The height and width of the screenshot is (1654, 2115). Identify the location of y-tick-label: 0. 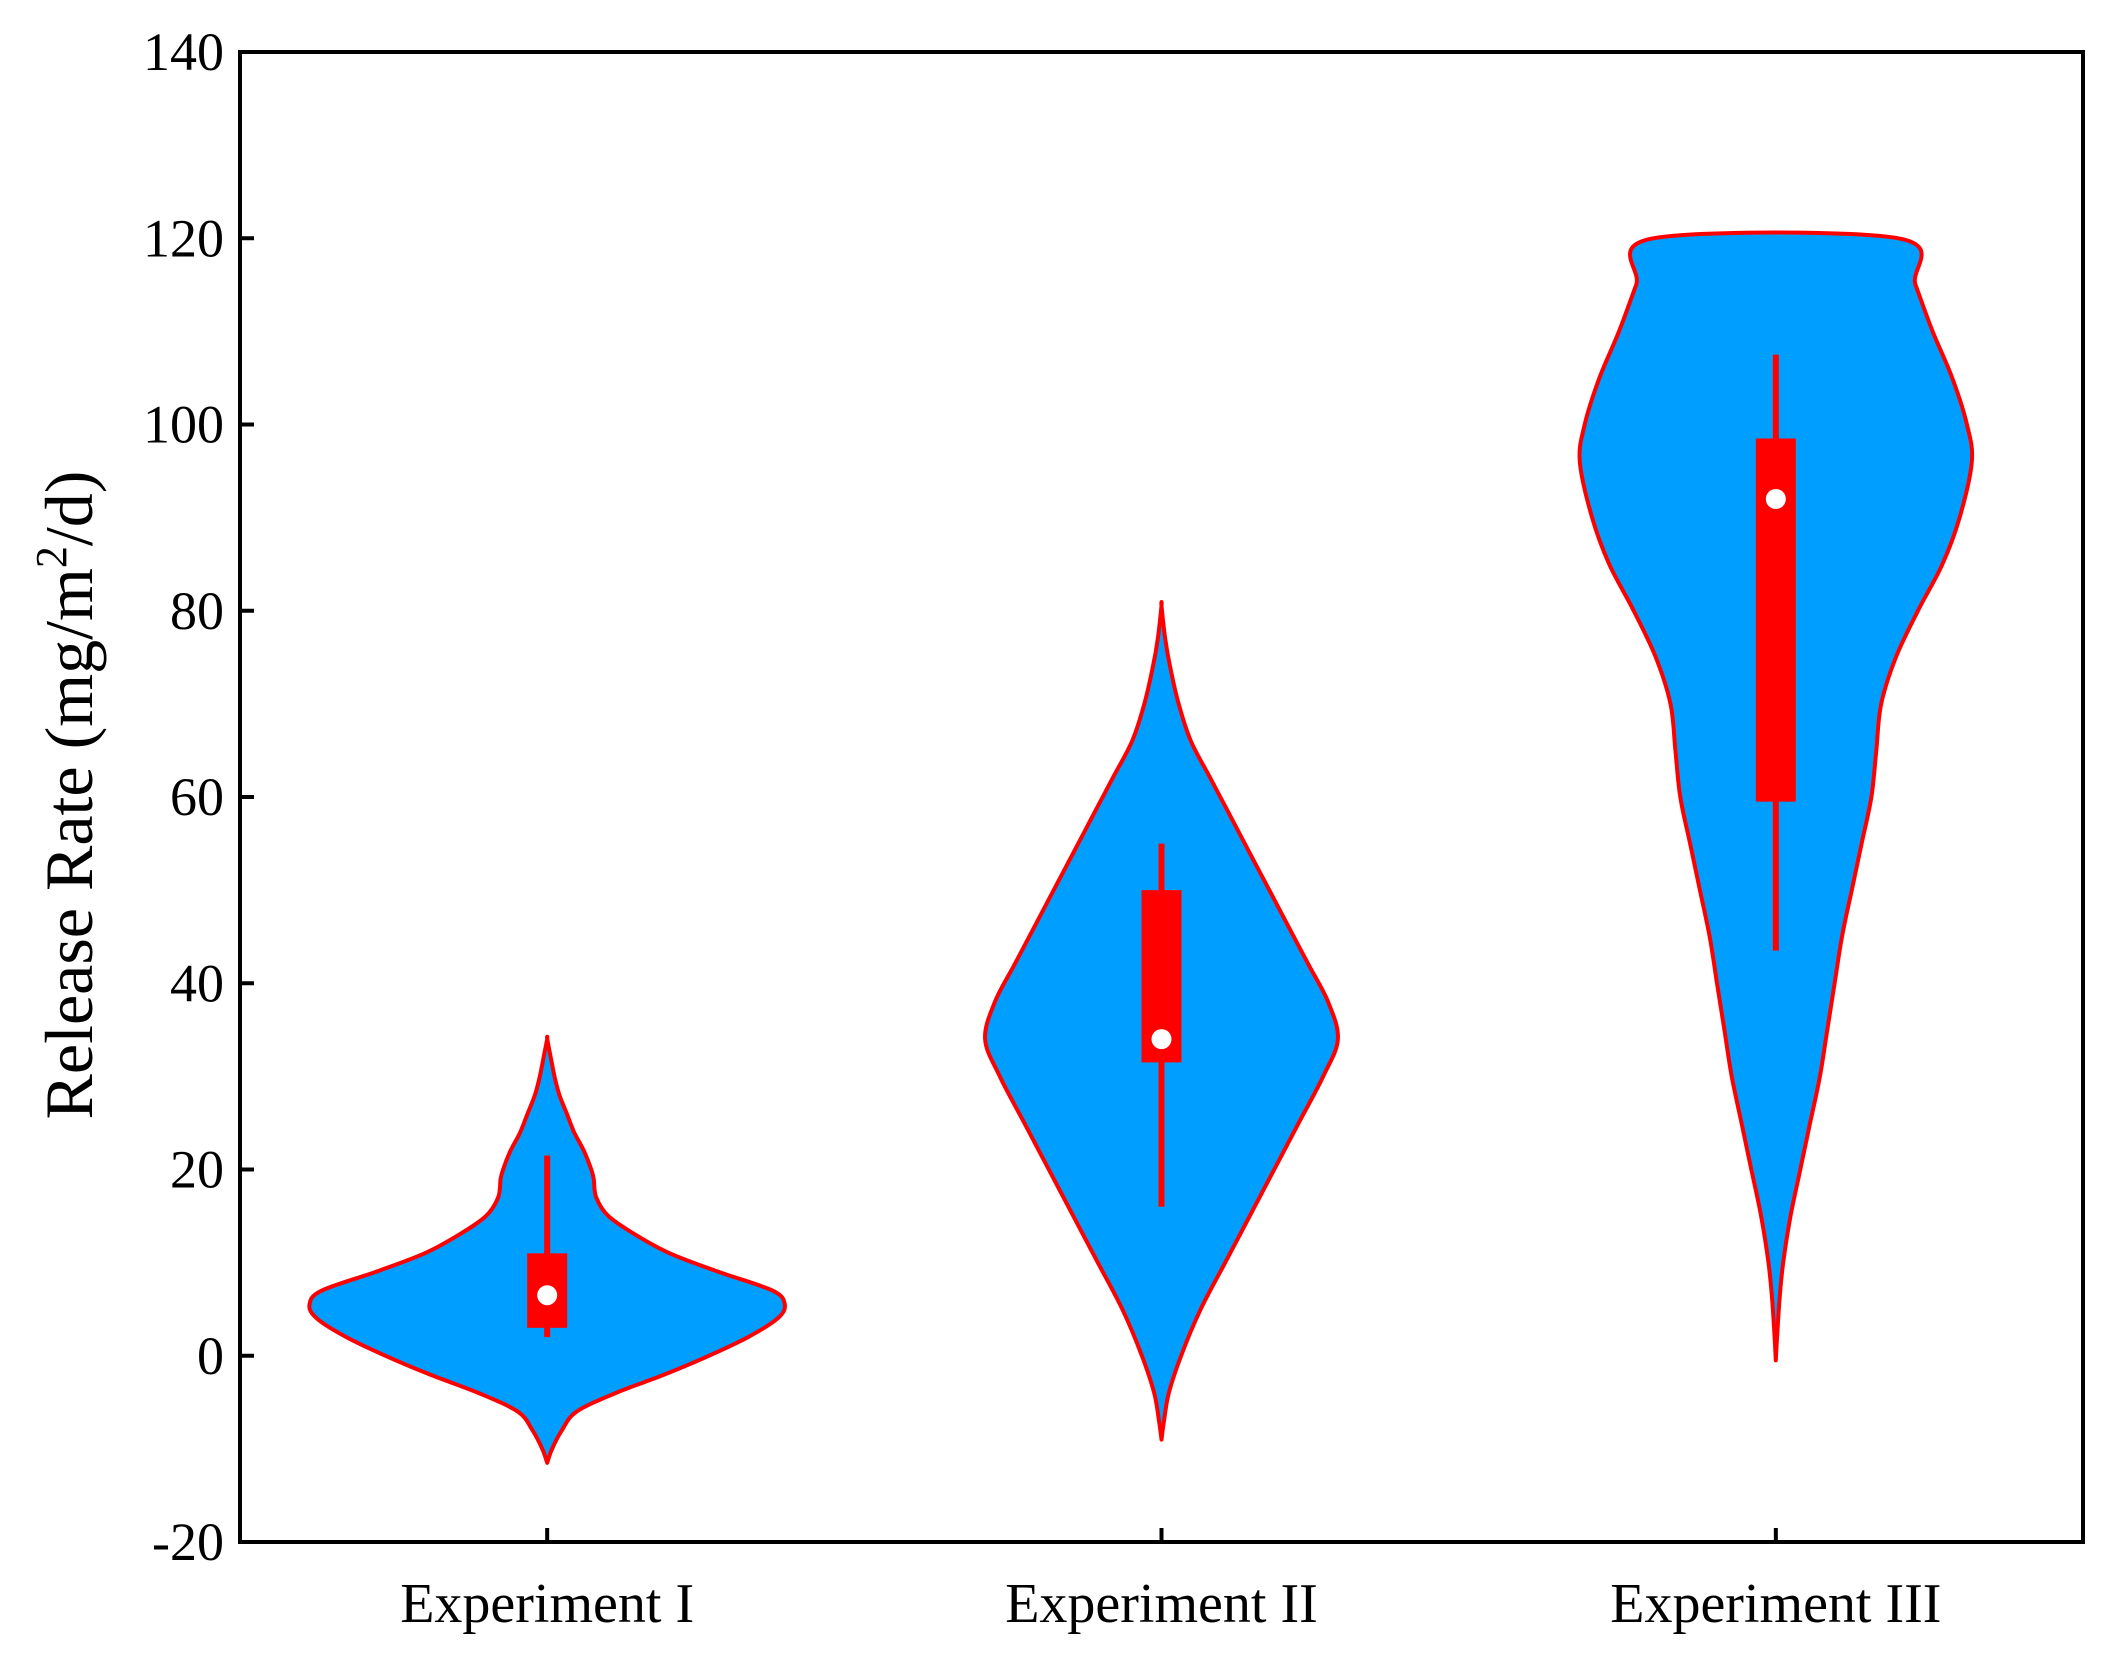
(210, 1356).